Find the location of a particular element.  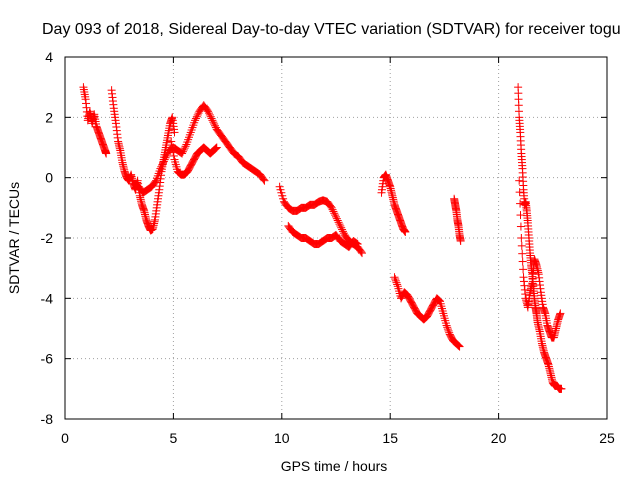

y-tick-labels: -8 -6 -4 -2 0 2 4 is located at coordinates (47, 238).